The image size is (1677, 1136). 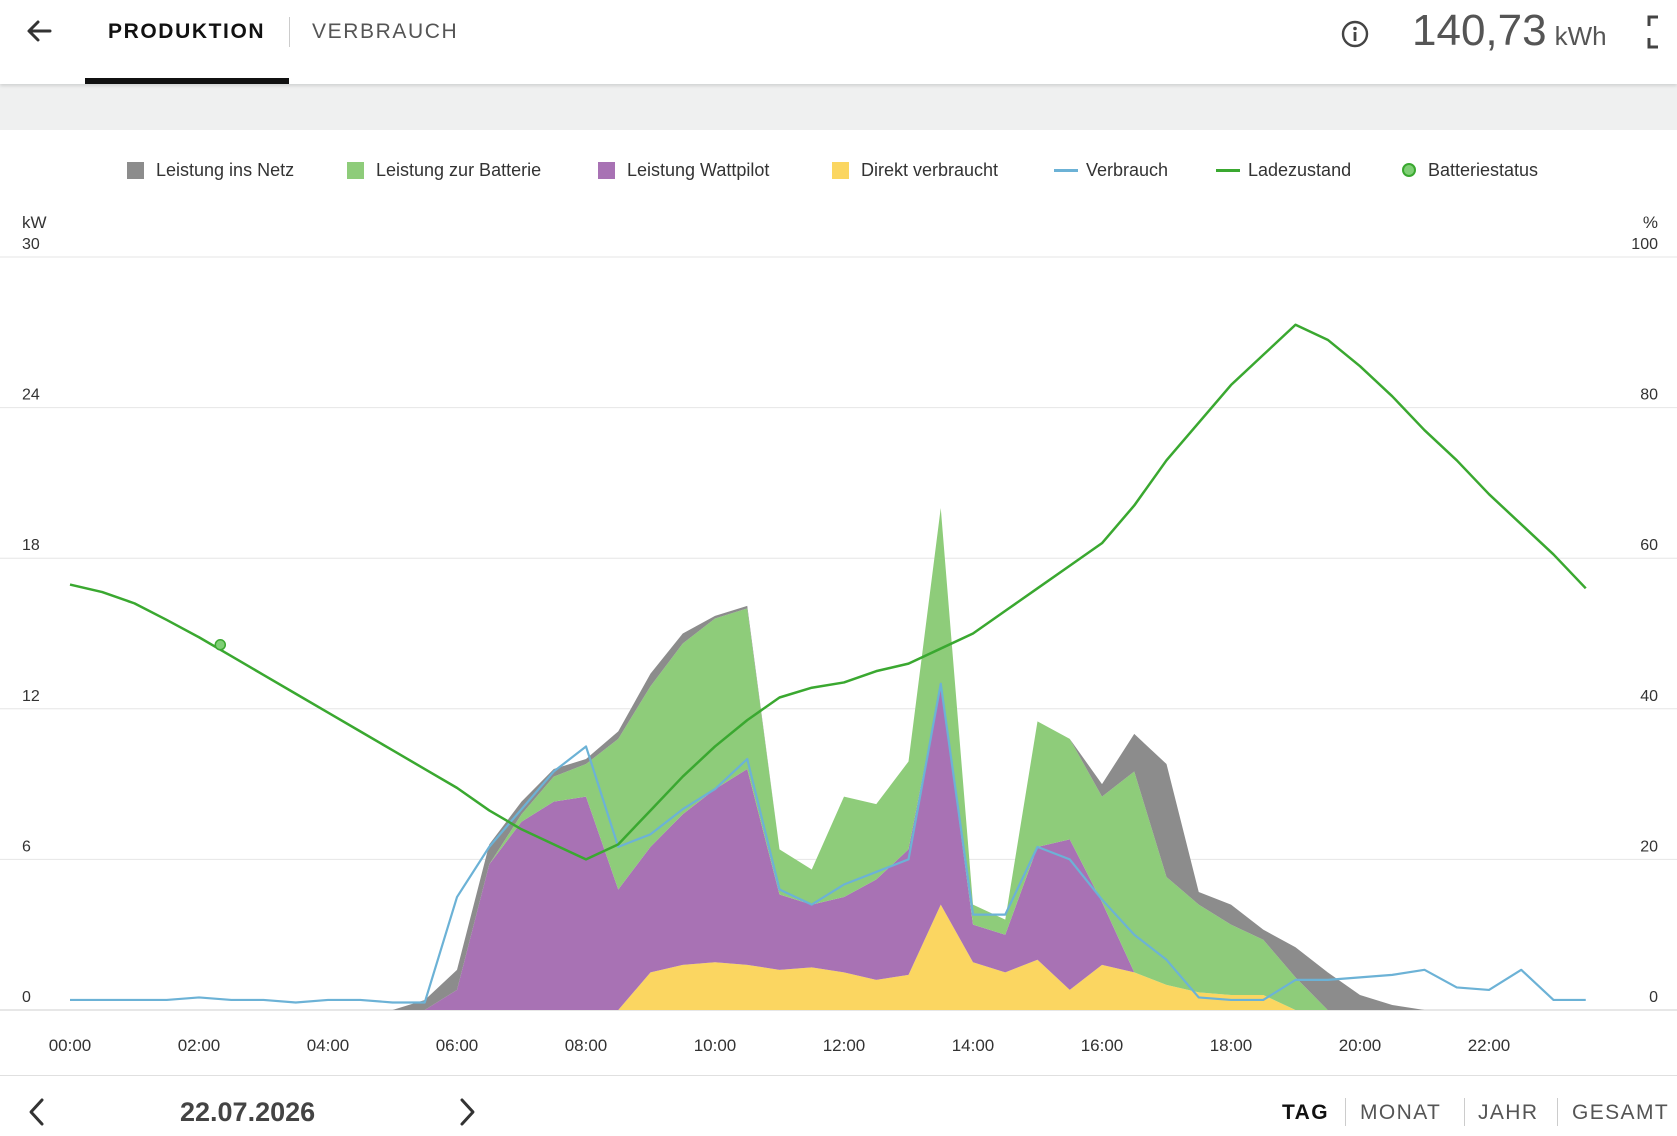 I want to click on x-tick: 20:00, so click(x=1360, y=1045).